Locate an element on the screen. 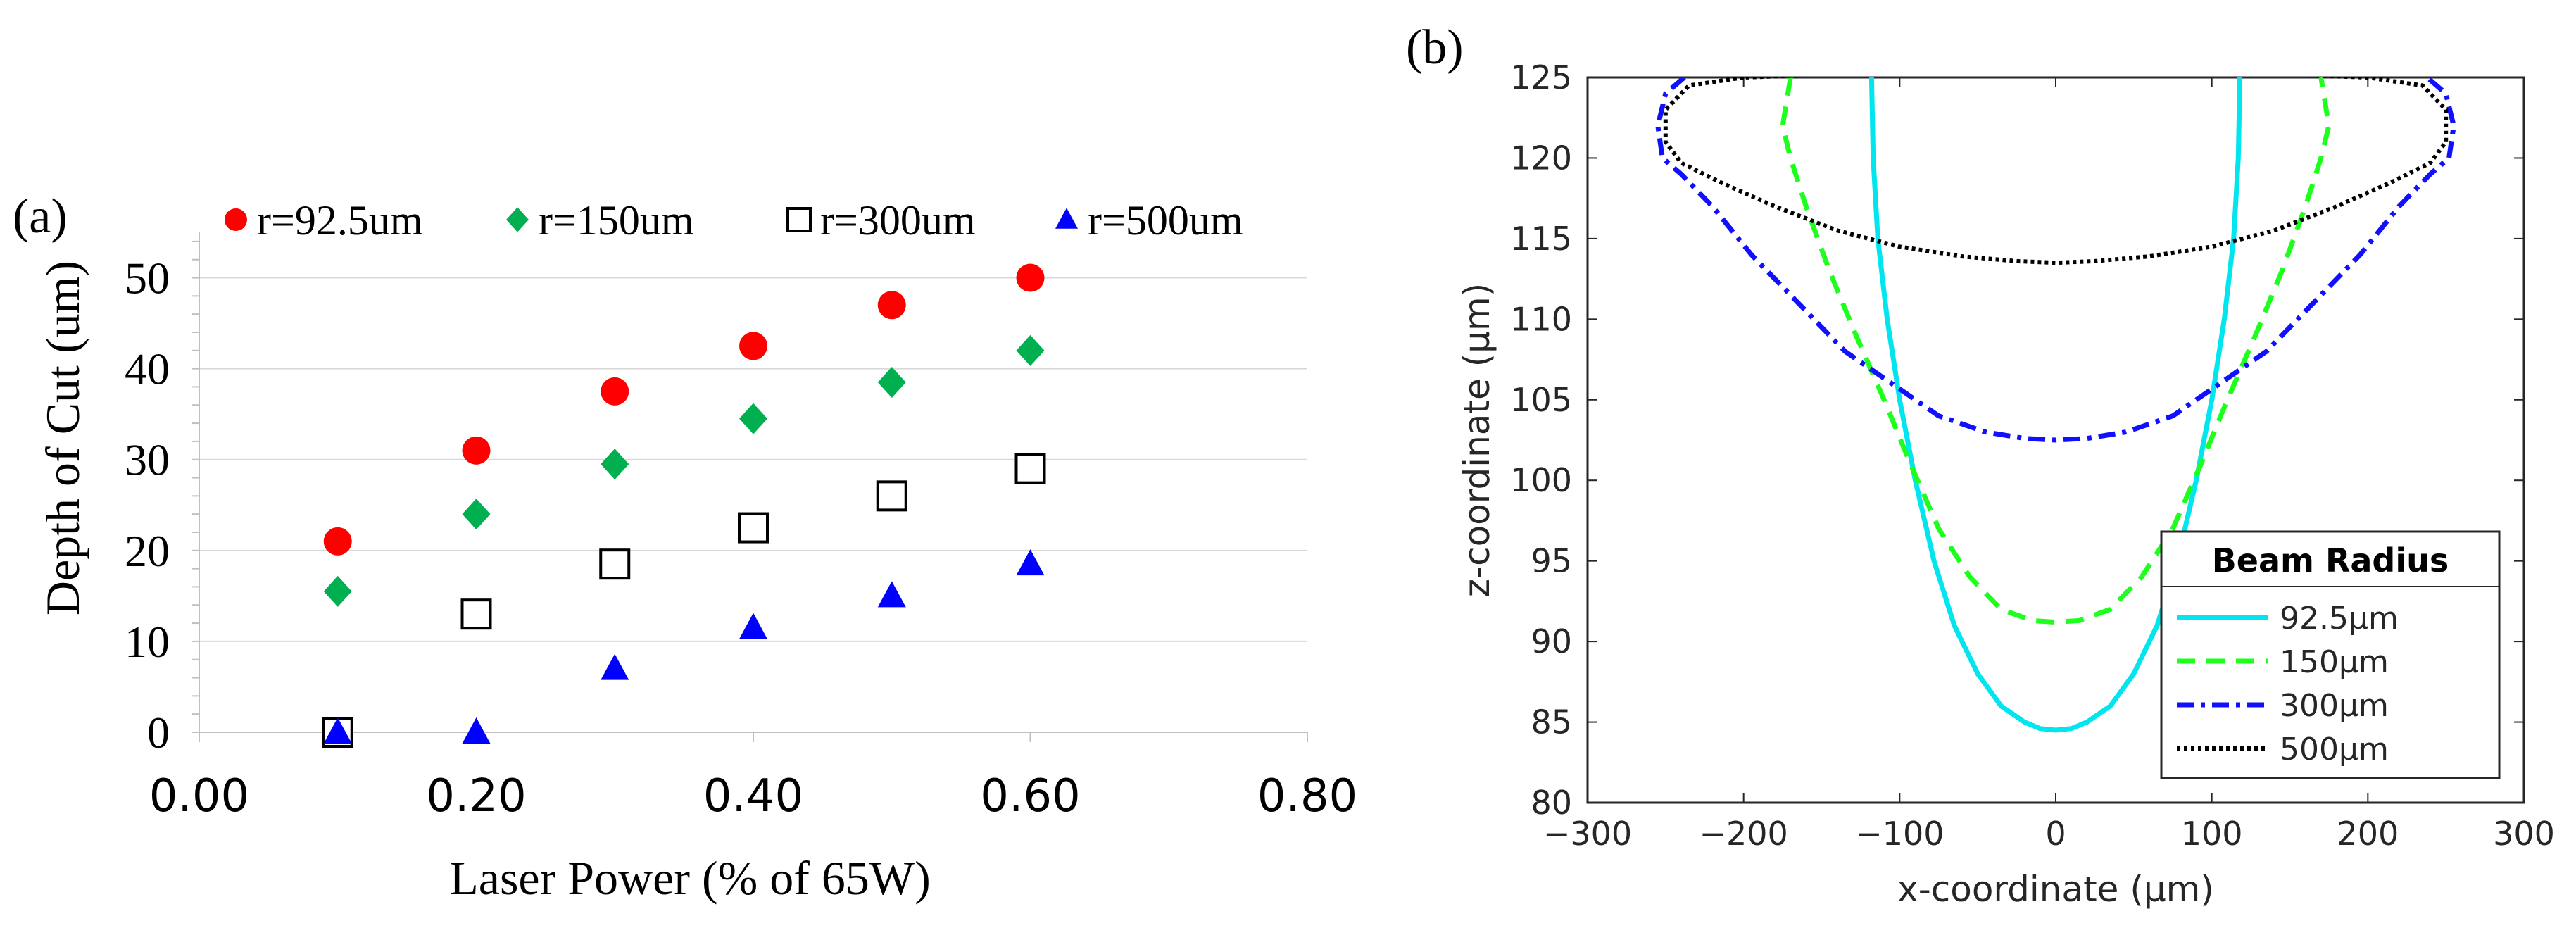  legend-label-b: 150μm is located at coordinates (2334, 662).